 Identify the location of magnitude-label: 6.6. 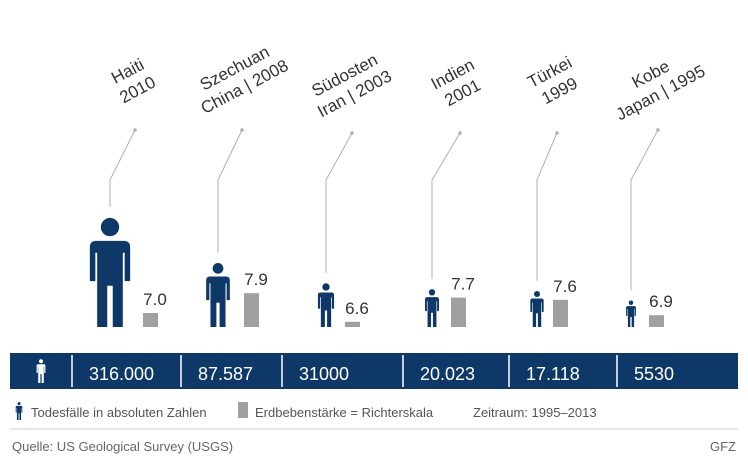
(357, 308).